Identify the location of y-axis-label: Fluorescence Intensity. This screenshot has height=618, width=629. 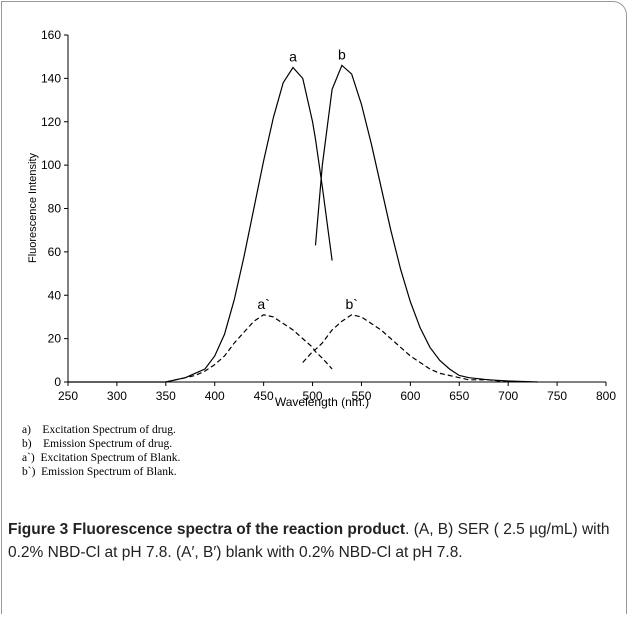
(33, 207).